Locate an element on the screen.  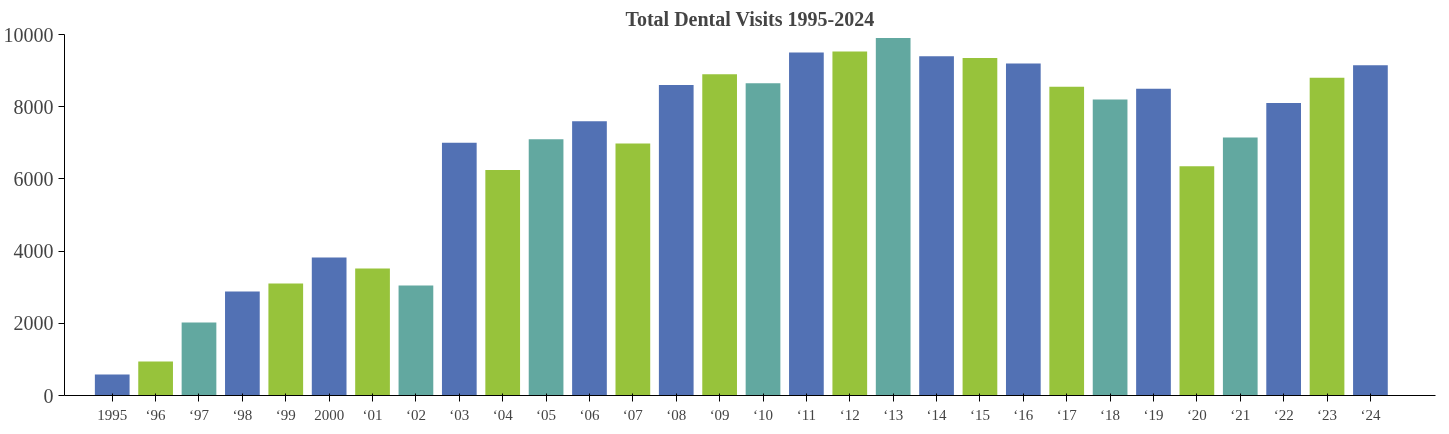
x-tick-label: ‘96 is located at coordinates (156, 414).